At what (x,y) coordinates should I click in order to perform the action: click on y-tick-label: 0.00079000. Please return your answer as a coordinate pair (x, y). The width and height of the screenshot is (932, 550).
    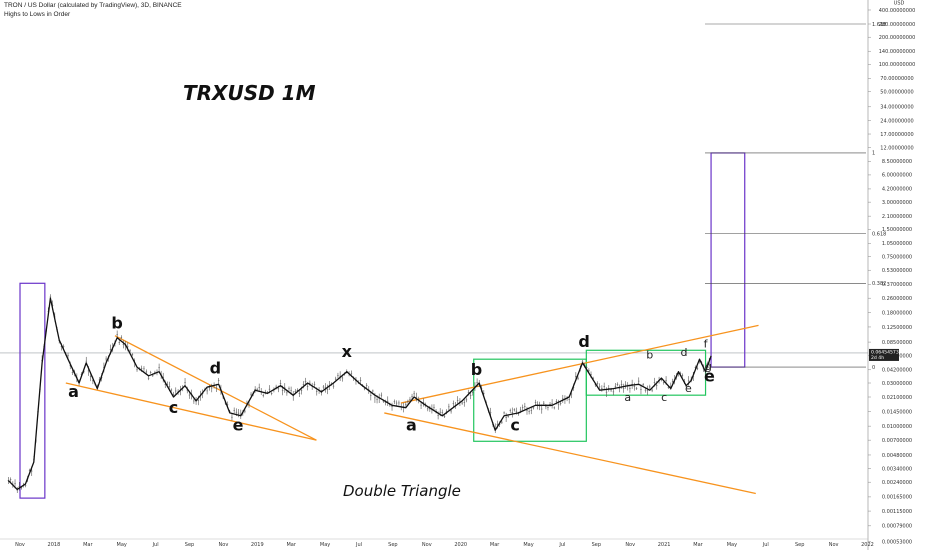
    Looking at the image, I should click on (897, 527).